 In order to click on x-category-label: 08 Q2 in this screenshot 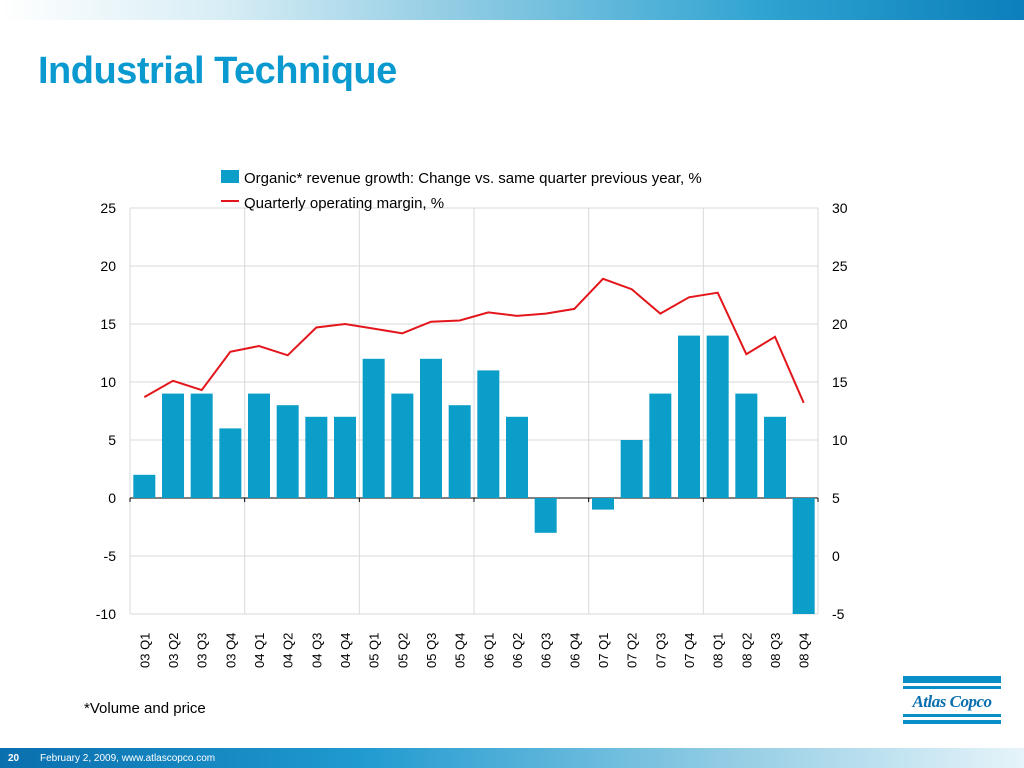, I will do `click(746, 650)`.